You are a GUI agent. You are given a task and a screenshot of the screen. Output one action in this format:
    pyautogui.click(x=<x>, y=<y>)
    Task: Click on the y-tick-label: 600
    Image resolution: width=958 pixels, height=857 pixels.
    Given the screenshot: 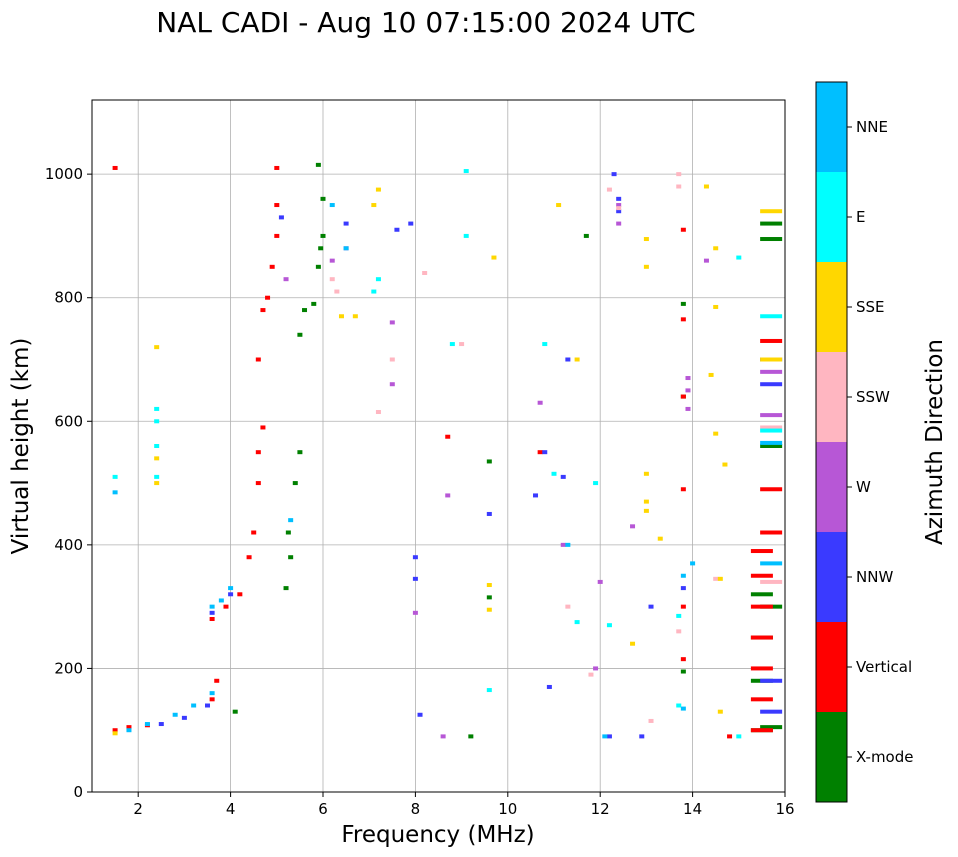 What is the action you would take?
    pyautogui.click(x=68, y=421)
    